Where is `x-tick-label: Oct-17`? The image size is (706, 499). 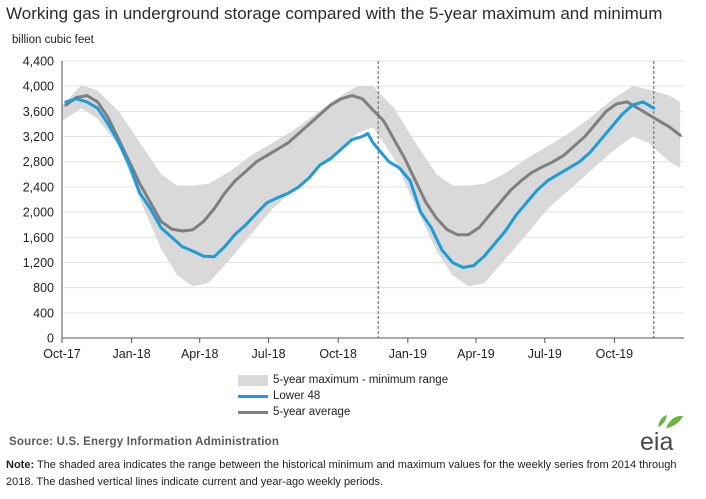 x-tick-label: Oct-17 is located at coordinates (62, 354).